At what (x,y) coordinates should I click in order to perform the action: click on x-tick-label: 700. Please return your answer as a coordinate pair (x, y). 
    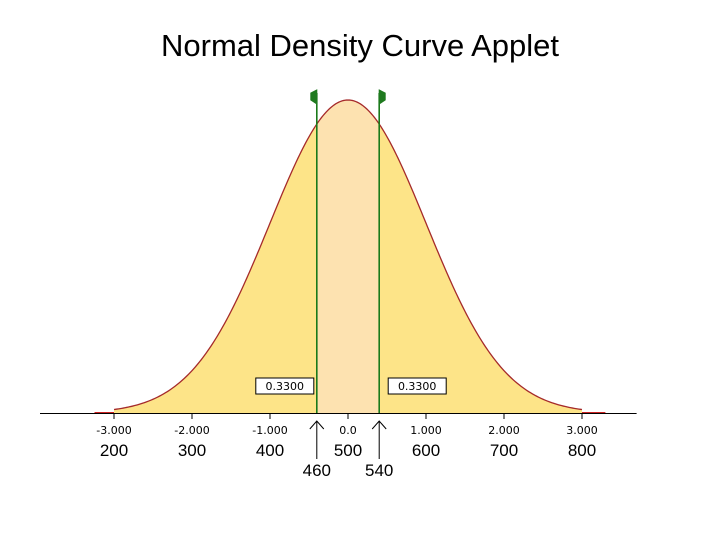
    Looking at the image, I should click on (504, 450).